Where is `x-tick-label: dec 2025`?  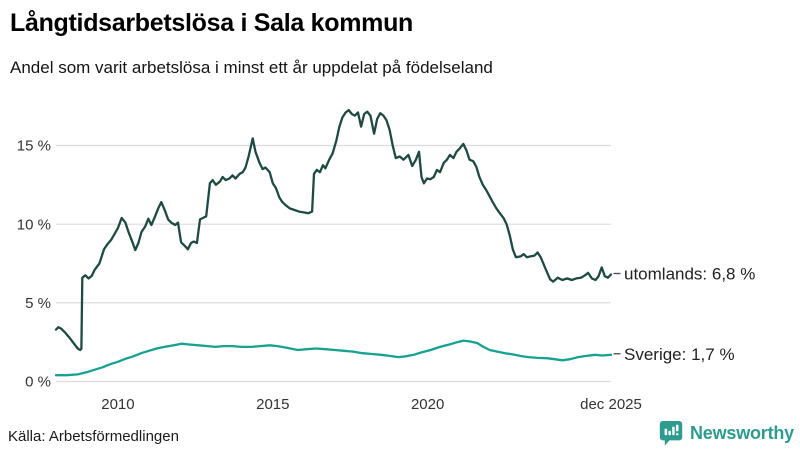
x-tick-label: dec 2025 is located at coordinates (611, 404).